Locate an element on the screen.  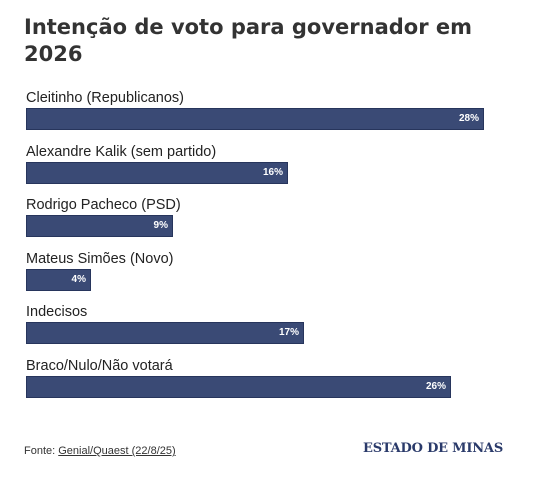
bar-value-label: 17% is located at coordinates (288, 333).